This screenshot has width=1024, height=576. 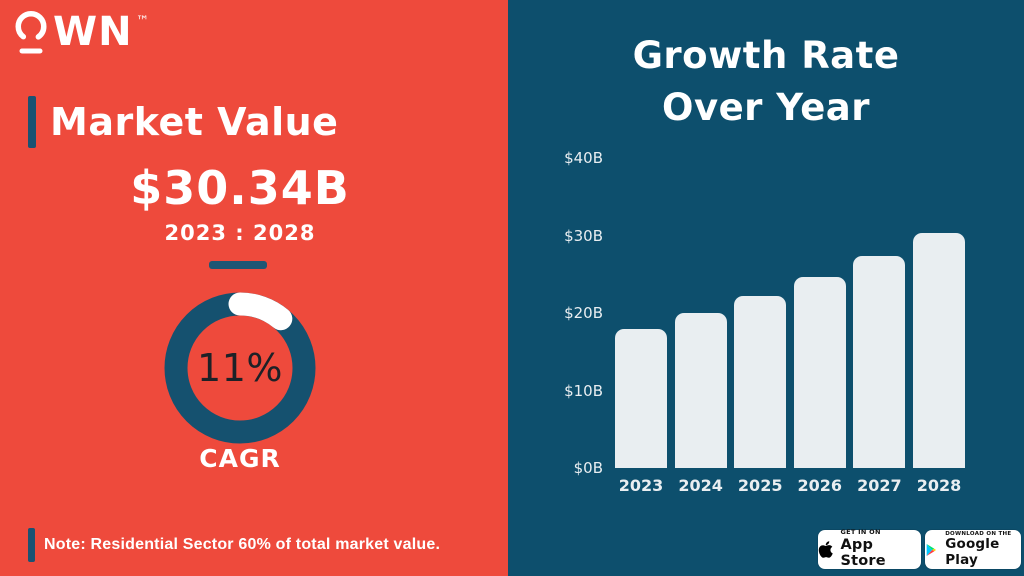 What do you see at coordinates (825, 549) in the screenshot?
I see `apple-icon` at bounding box center [825, 549].